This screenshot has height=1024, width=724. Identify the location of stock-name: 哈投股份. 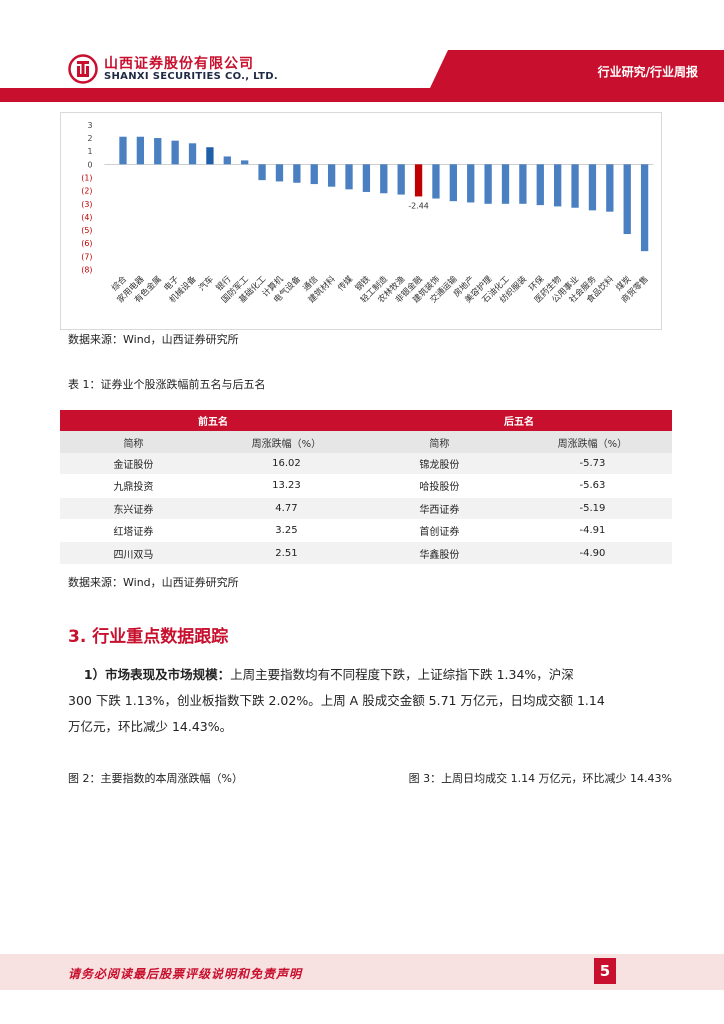
(439, 486).